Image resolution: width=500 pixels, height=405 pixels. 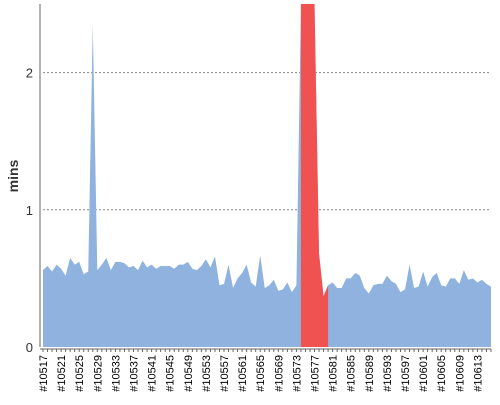 I want to click on x-tick-label: #10565, so click(x=261, y=373).